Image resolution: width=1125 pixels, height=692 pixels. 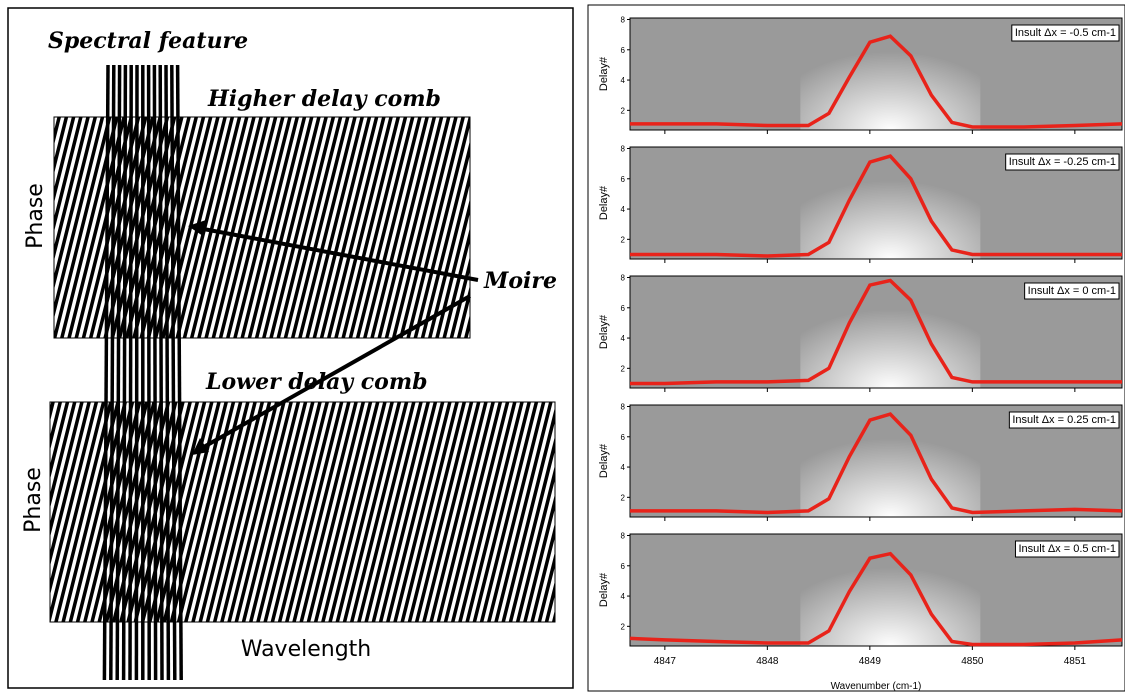 I want to click on panel-label: Insult Δx = 0.5 cm-1, so click(x=1067, y=549).